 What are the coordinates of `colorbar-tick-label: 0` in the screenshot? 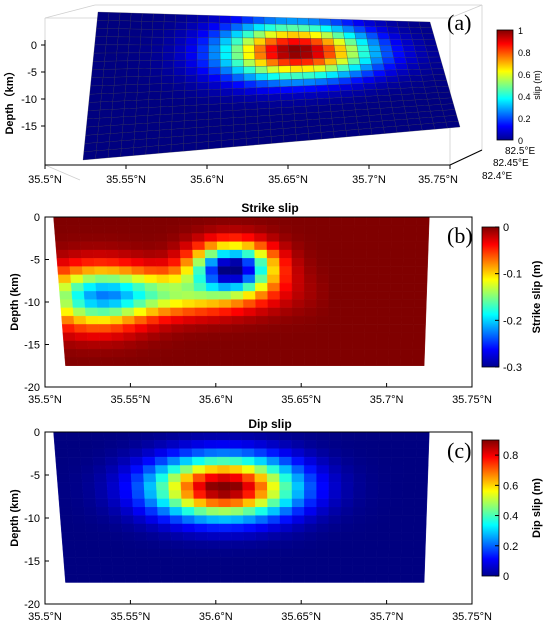 It's located at (506, 577).